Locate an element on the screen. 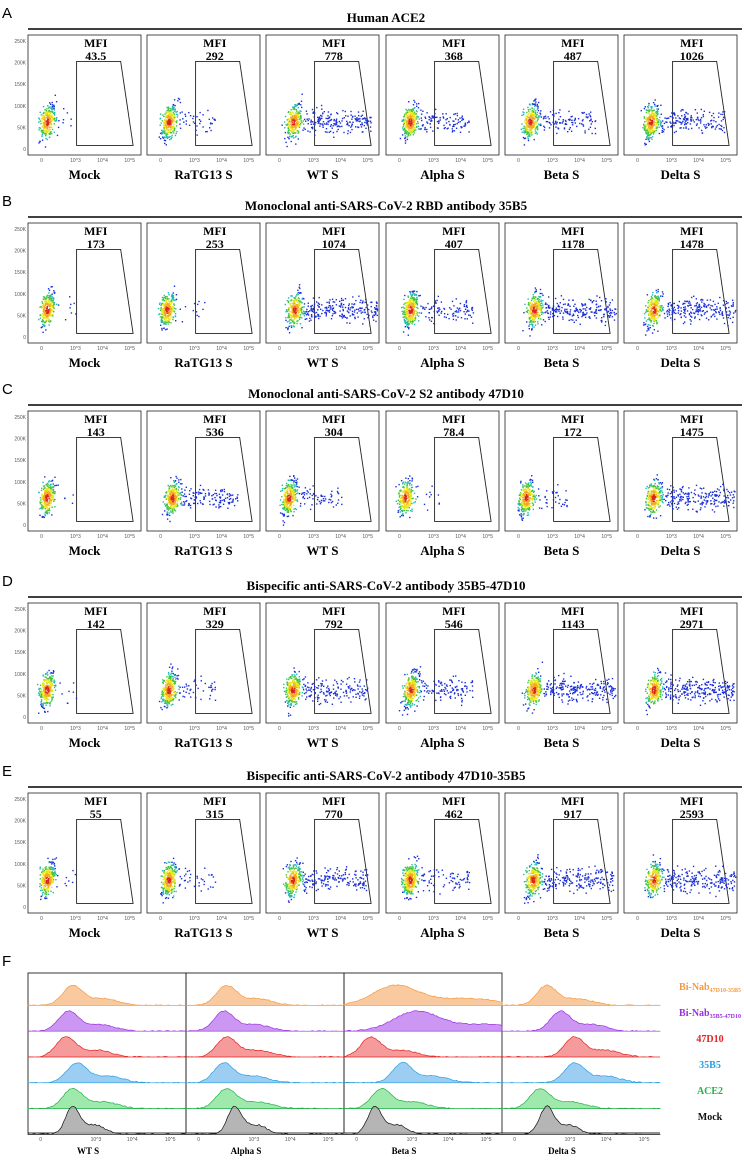 The height and width of the screenshot is (1160, 744). condition-label: Beta S is located at coordinates (562, 362).